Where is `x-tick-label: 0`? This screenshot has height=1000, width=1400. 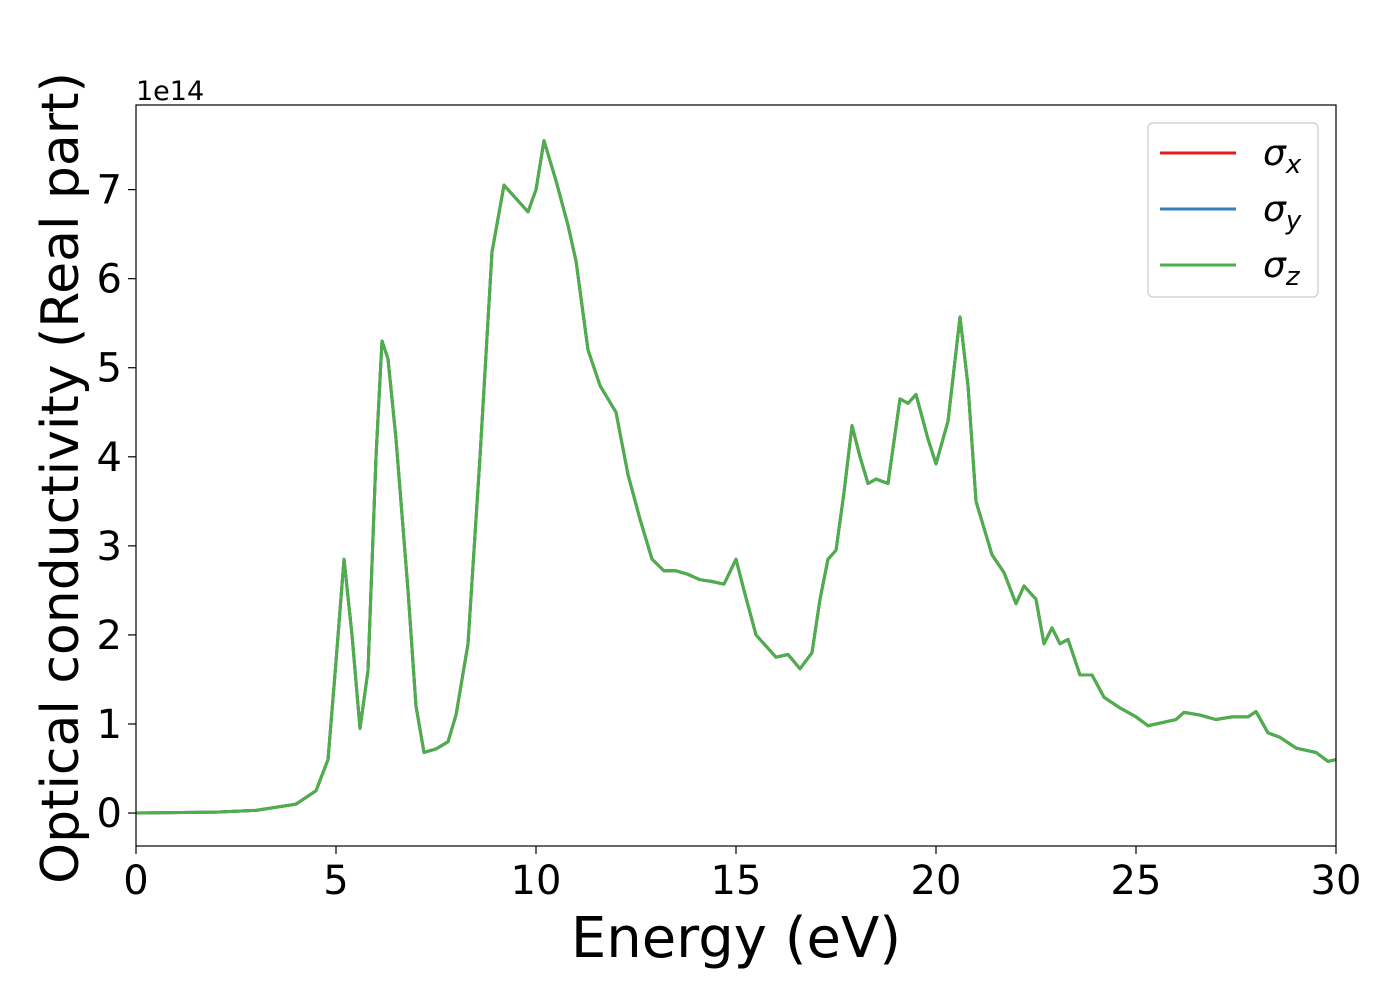
x-tick-label: 0 is located at coordinates (135, 881).